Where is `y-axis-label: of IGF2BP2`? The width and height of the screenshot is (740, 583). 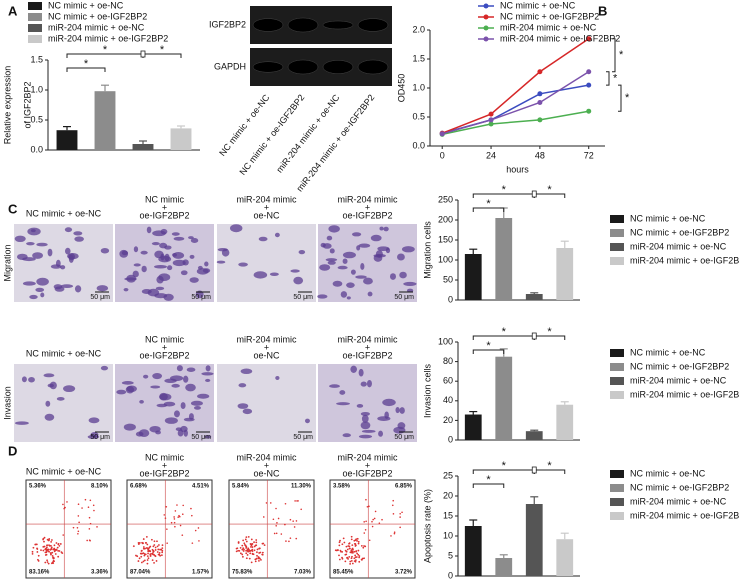
y-axis-label: of IGF2BP2 is located at coordinates (27, 104).